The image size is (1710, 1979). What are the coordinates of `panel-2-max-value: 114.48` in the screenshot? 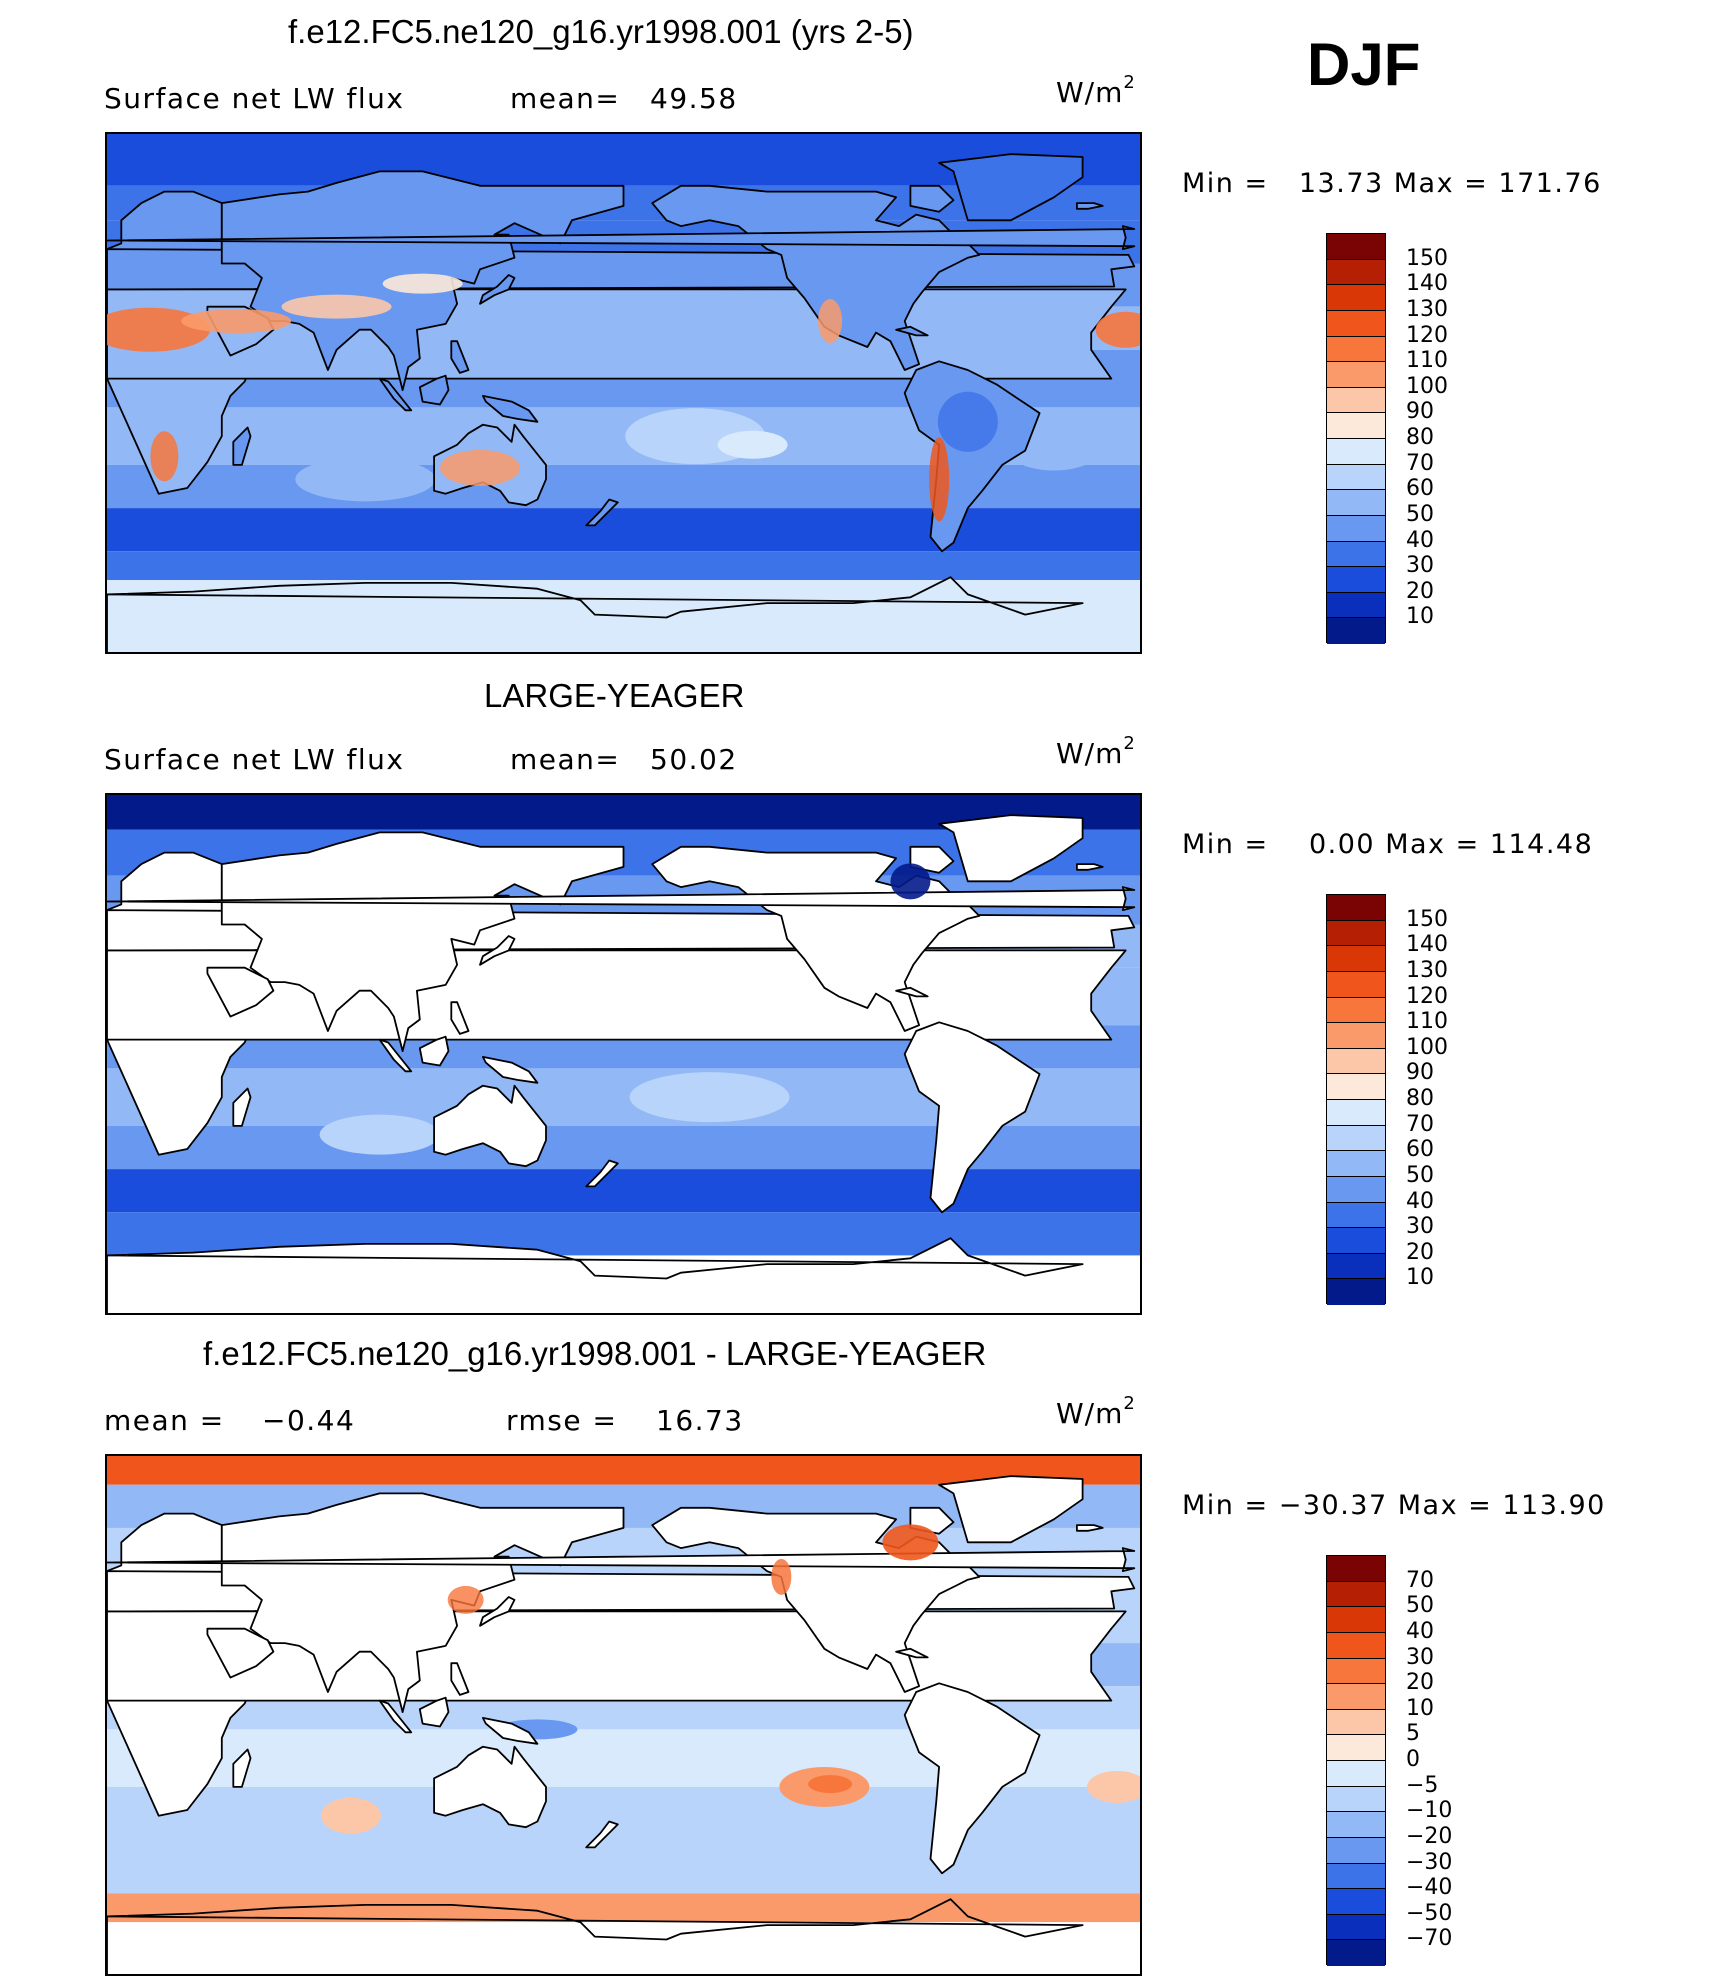 It's located at (1541, 844).